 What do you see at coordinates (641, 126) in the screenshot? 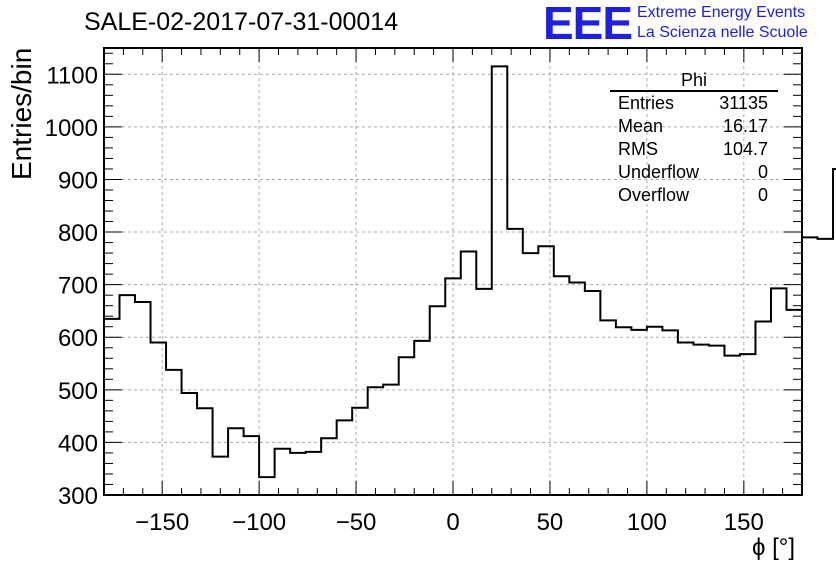
I see `stats-key: Mean` at bounding box center [641, 126].